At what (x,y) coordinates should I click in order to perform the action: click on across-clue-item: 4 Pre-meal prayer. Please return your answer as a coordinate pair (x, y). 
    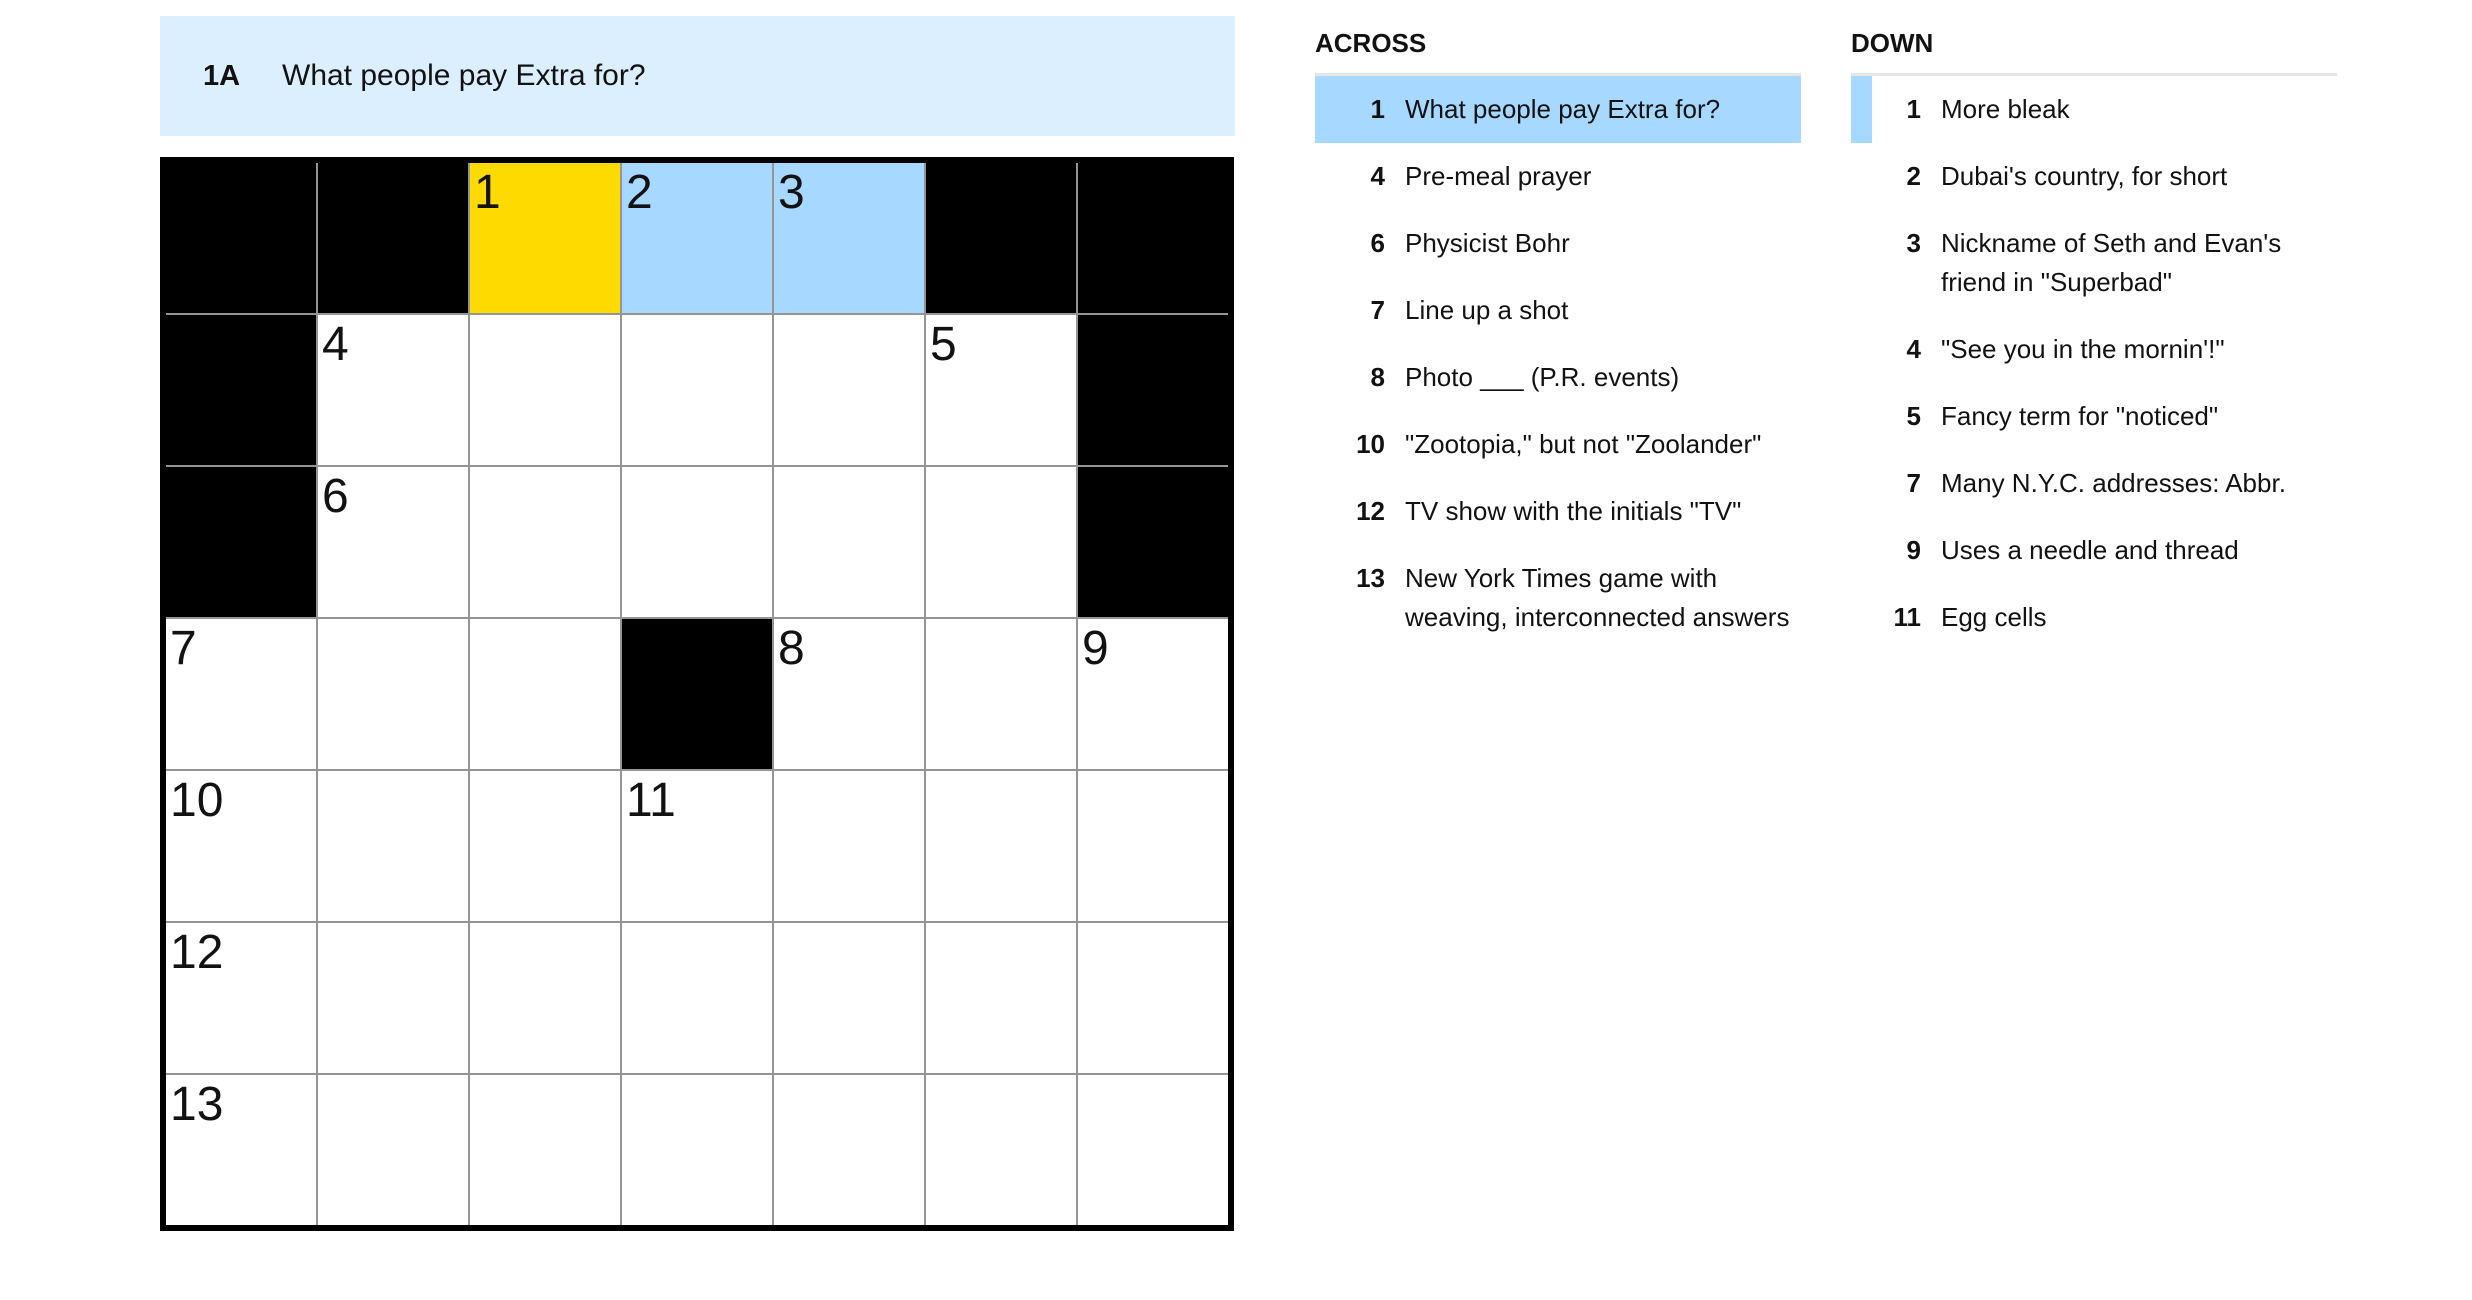
    Looking at the image, I should click on (1558, 176).